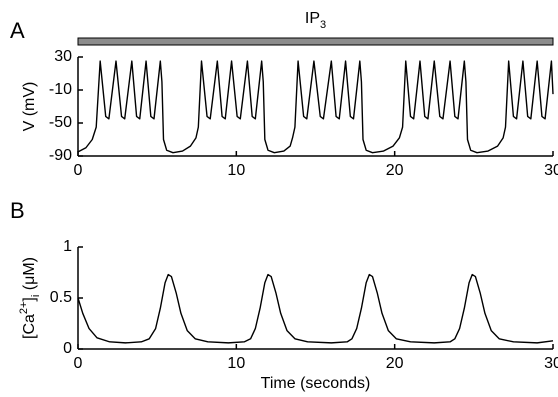  I want to click on y-tick-label: 0, so click(67, 348).